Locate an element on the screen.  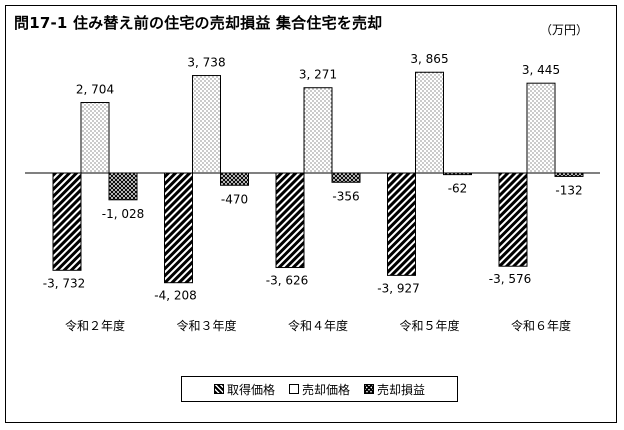
data-label-sale-2: 3, 738 is located at coordinates (206, 63).